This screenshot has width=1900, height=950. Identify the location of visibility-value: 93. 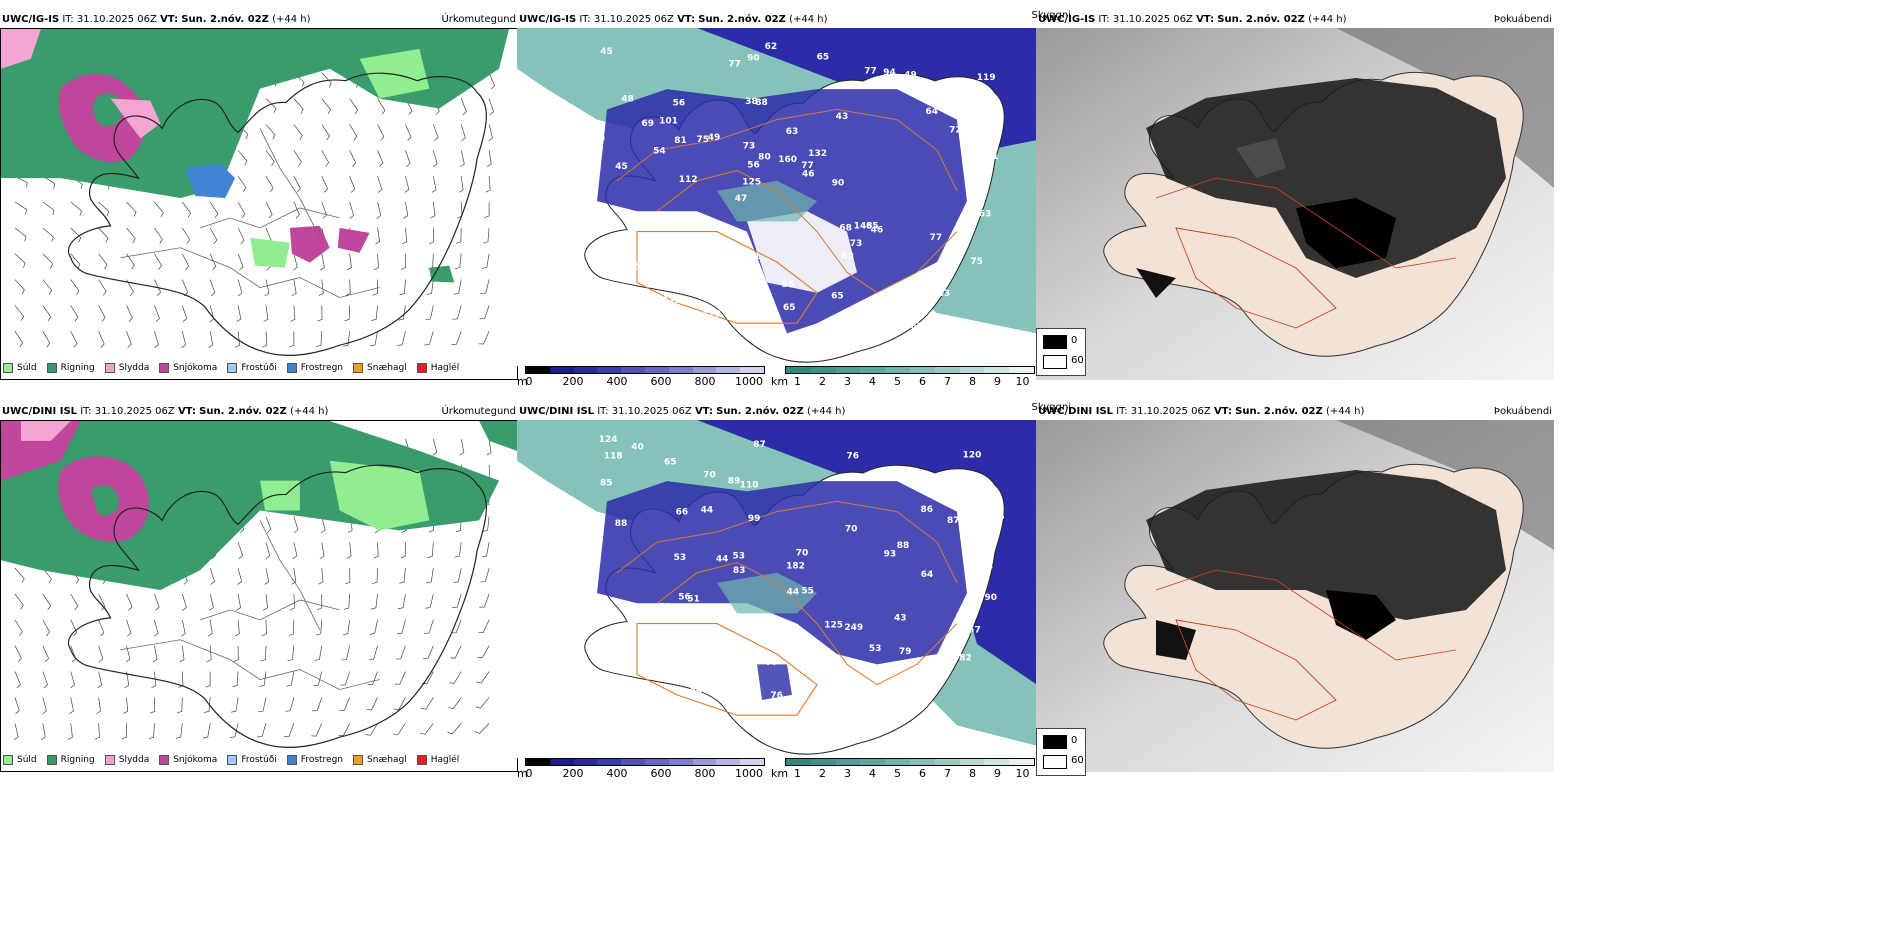
(890, 554).